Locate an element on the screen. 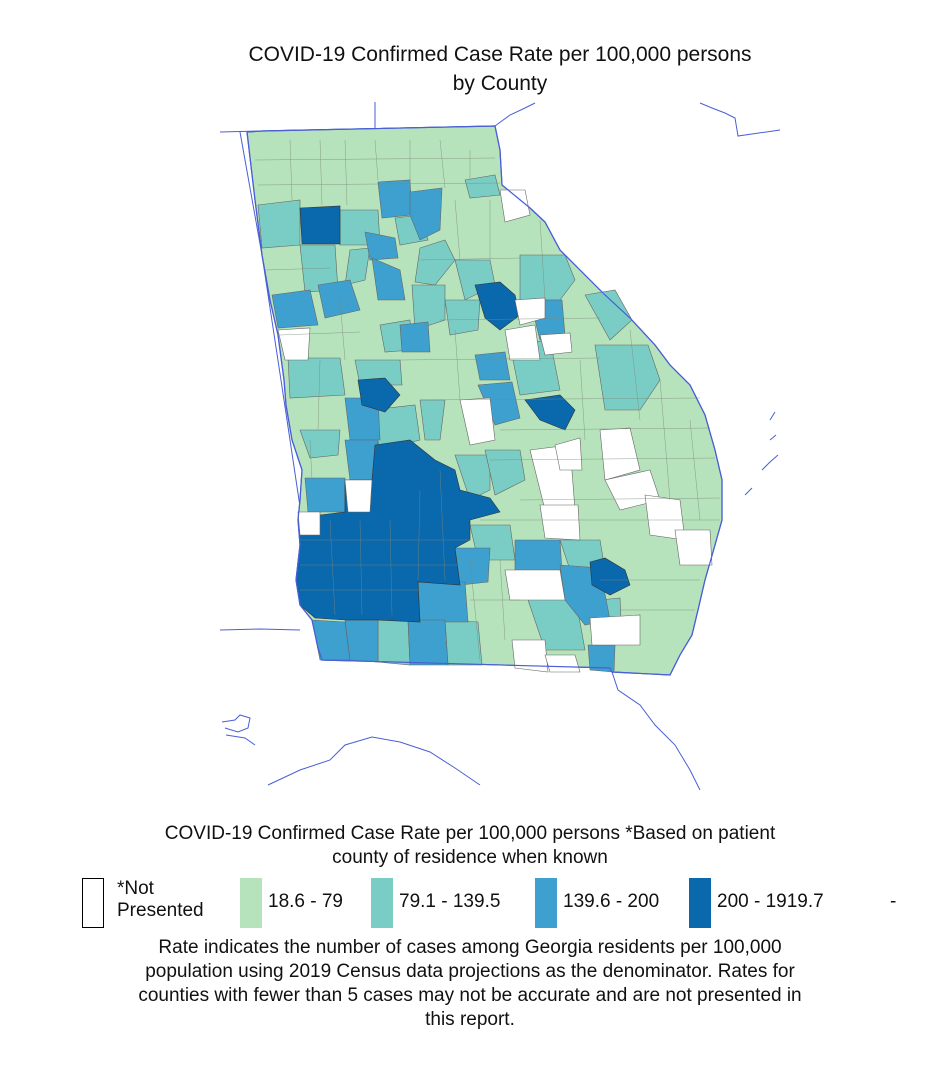  legend-label-not-presented-line-2: Presented is located at coordinates (160, 910).